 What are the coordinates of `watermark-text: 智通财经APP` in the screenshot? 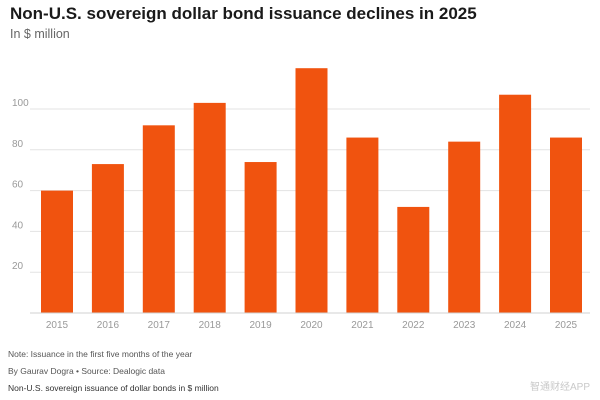 It's located at (559, 387).